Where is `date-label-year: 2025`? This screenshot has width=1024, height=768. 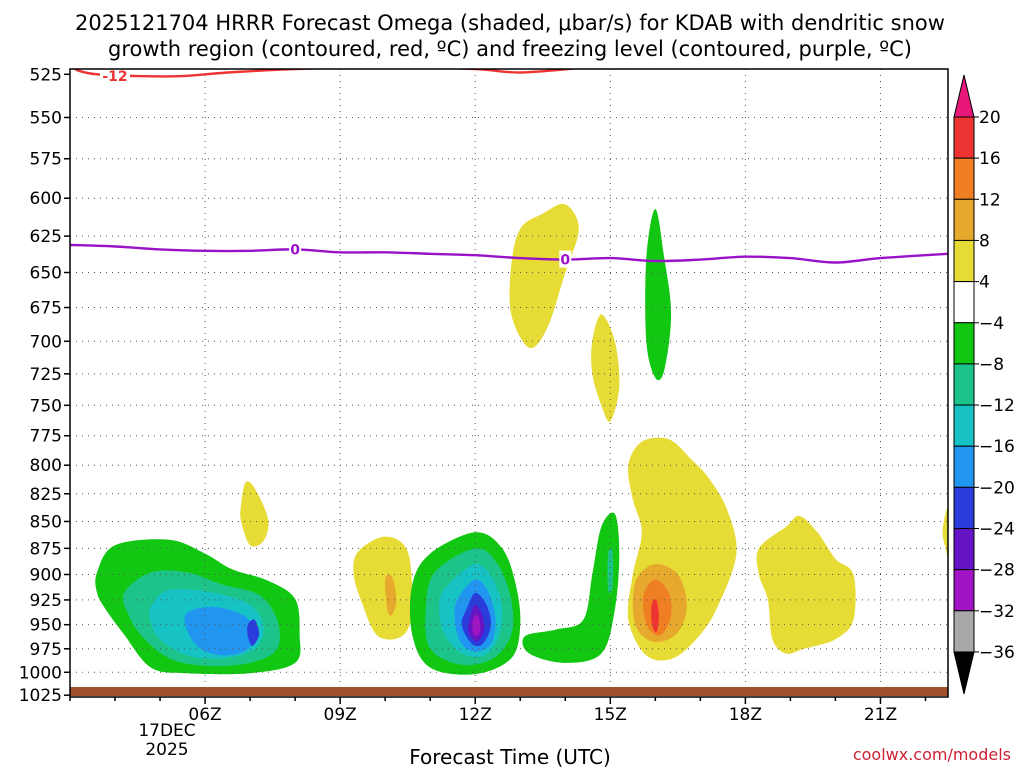
date-label-year: 2025 is located at coordinates (166, 750).